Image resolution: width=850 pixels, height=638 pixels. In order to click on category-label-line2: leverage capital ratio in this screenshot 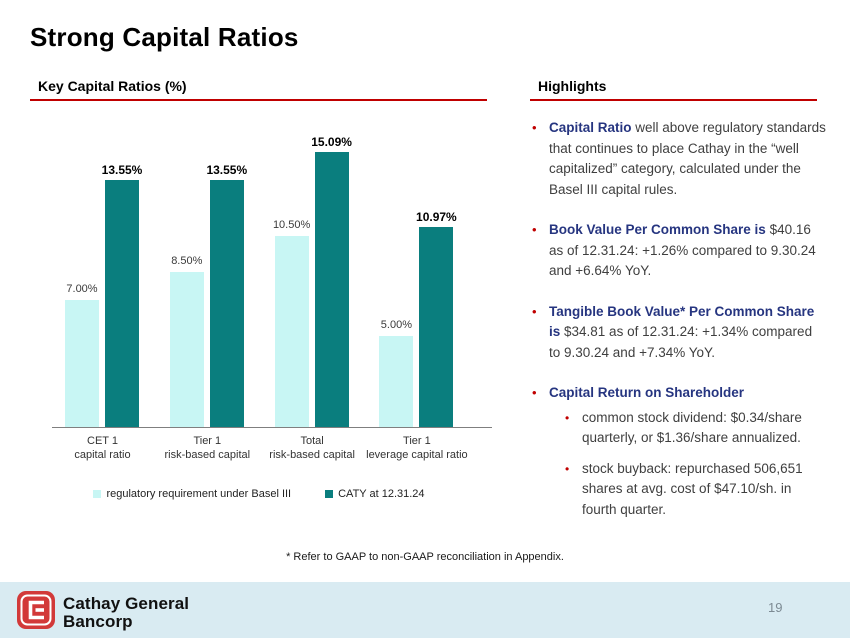, I will do `click(417, 455)`.